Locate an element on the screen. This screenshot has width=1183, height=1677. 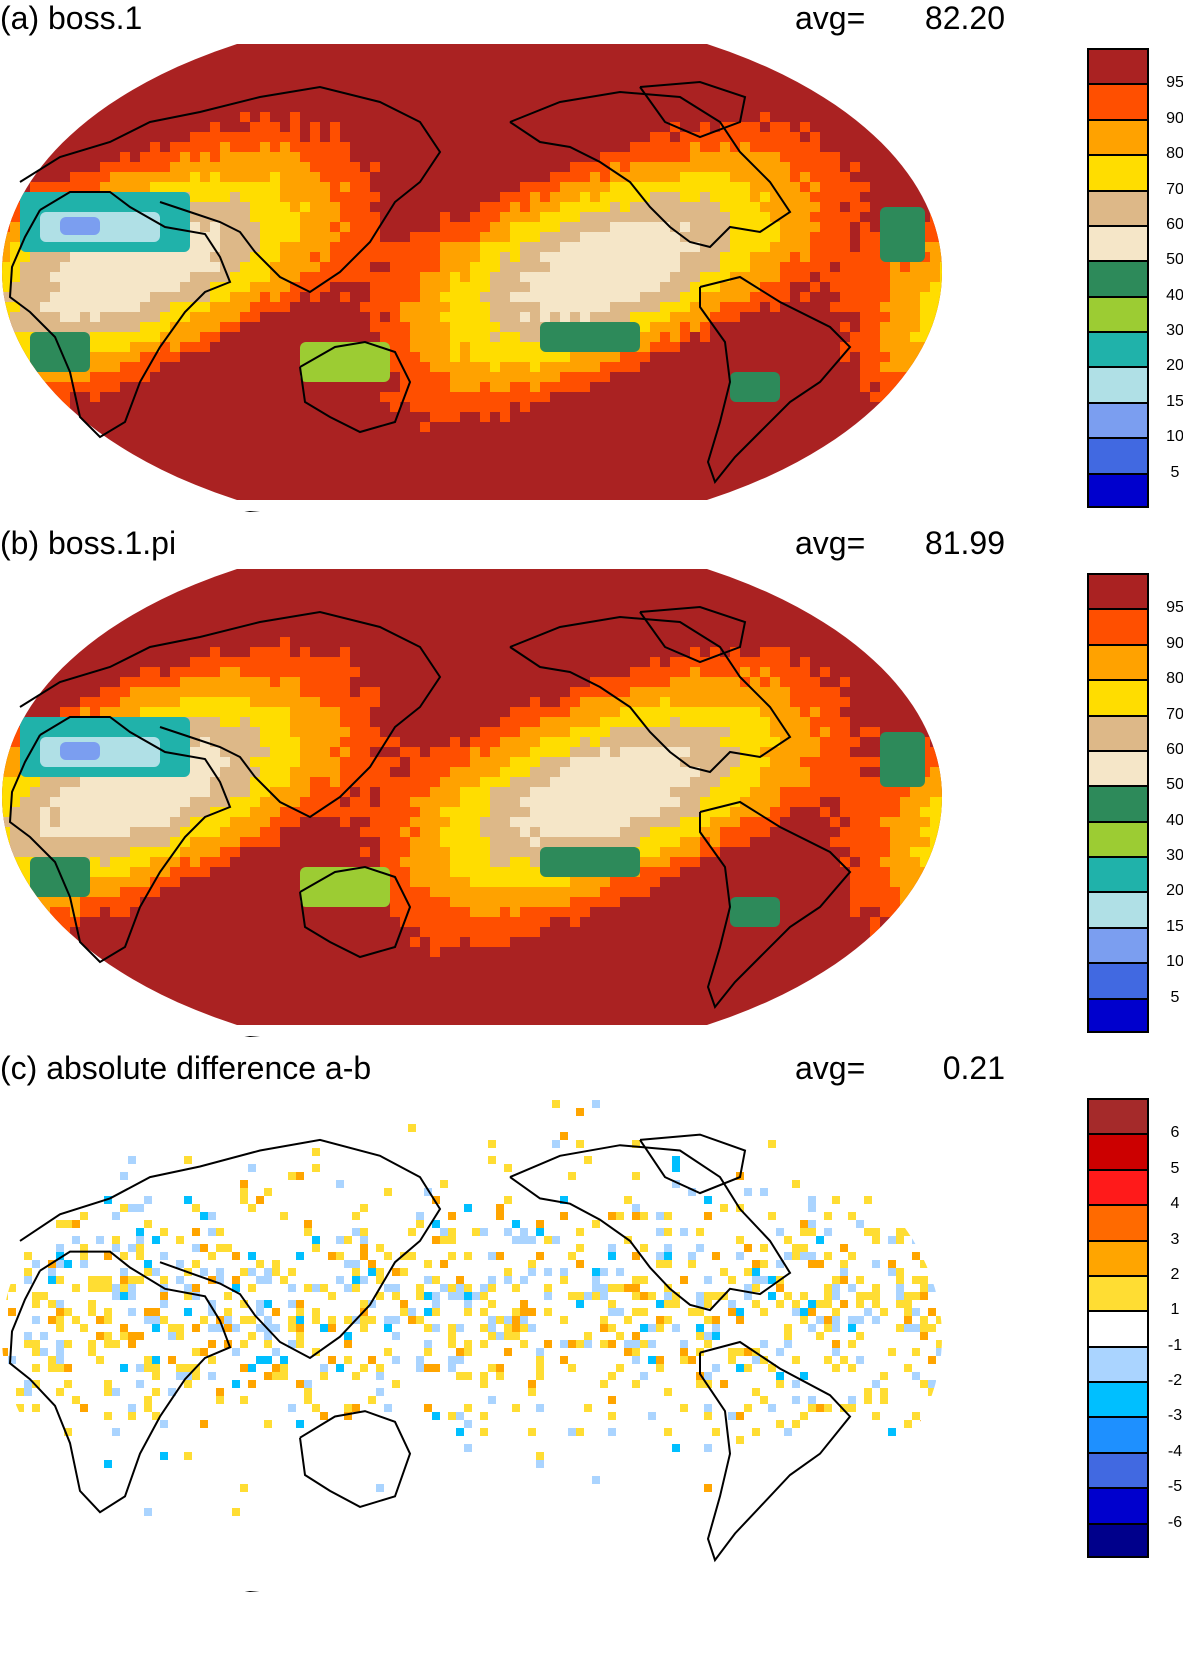
colorbar-tick-label: -5 is located at coordinates (1175, 1487).